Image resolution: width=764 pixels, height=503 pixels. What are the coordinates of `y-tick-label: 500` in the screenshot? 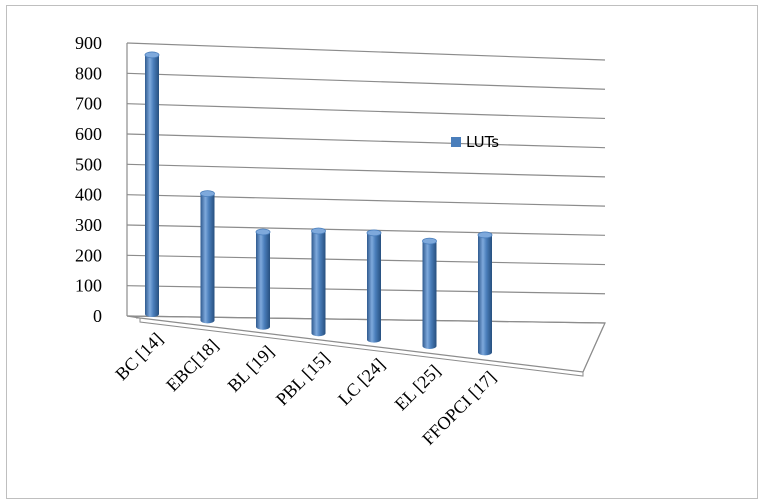 It's located at (88, 164).